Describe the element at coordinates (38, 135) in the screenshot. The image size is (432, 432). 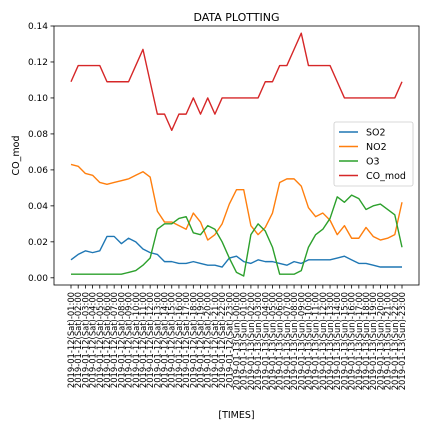
I see `y-tick-label: 0.08` at that location.